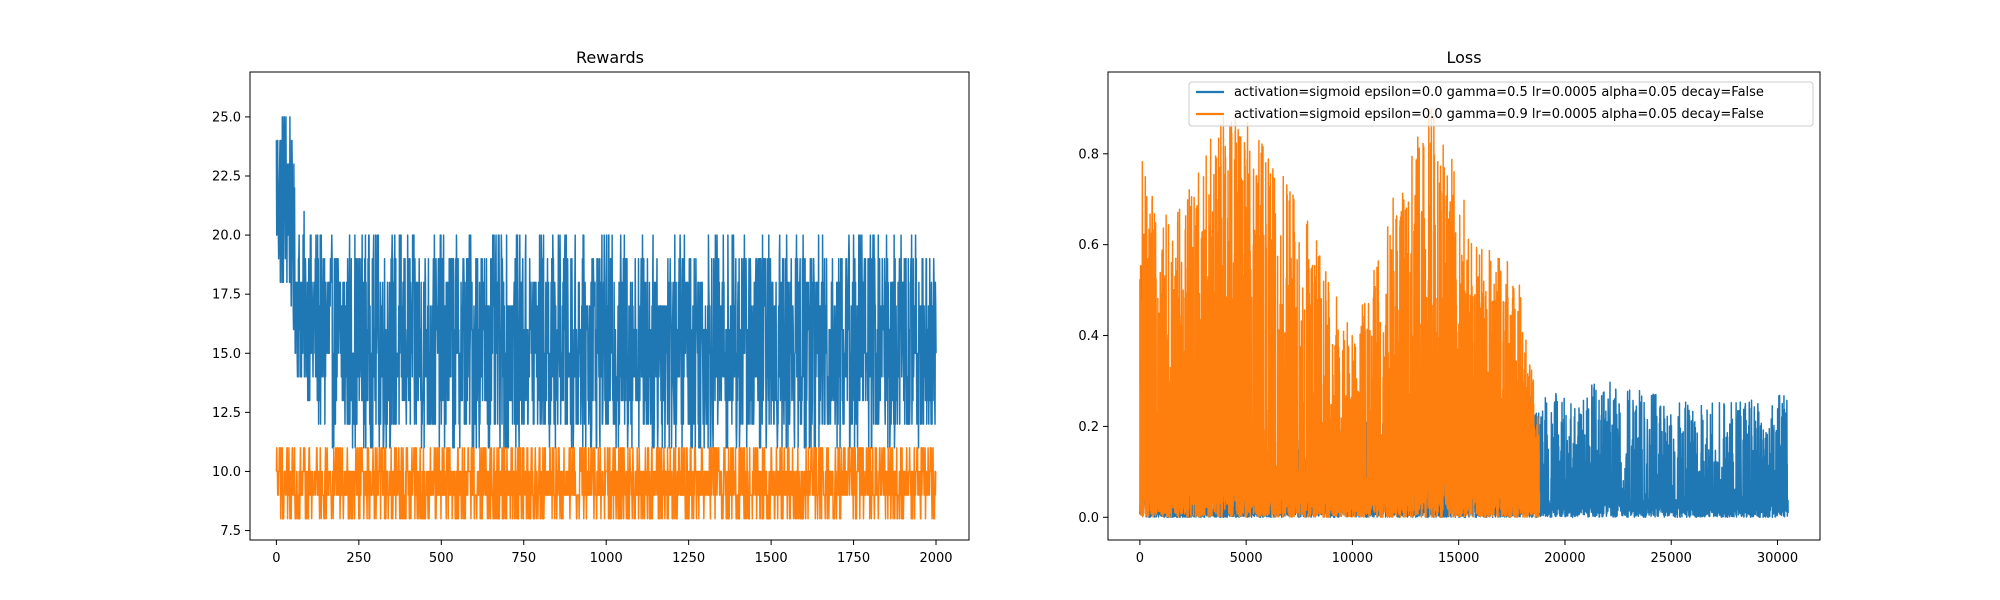  What do you see at coordinates (688, 558) in the screenshot?
I see `x-tick-label: 1250` at bounding box center [688, 558].